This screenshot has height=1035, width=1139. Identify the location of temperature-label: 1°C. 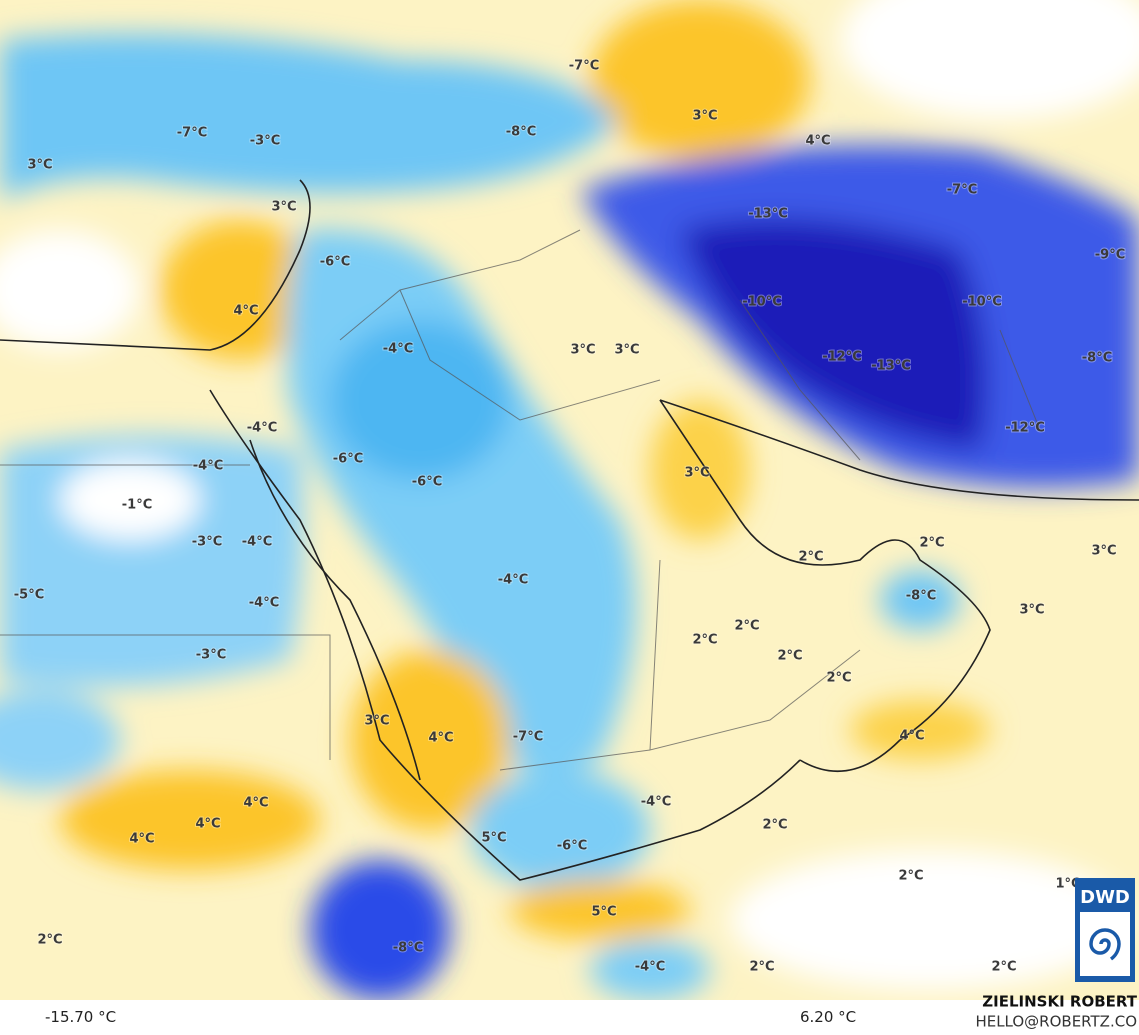
(1067, 884).